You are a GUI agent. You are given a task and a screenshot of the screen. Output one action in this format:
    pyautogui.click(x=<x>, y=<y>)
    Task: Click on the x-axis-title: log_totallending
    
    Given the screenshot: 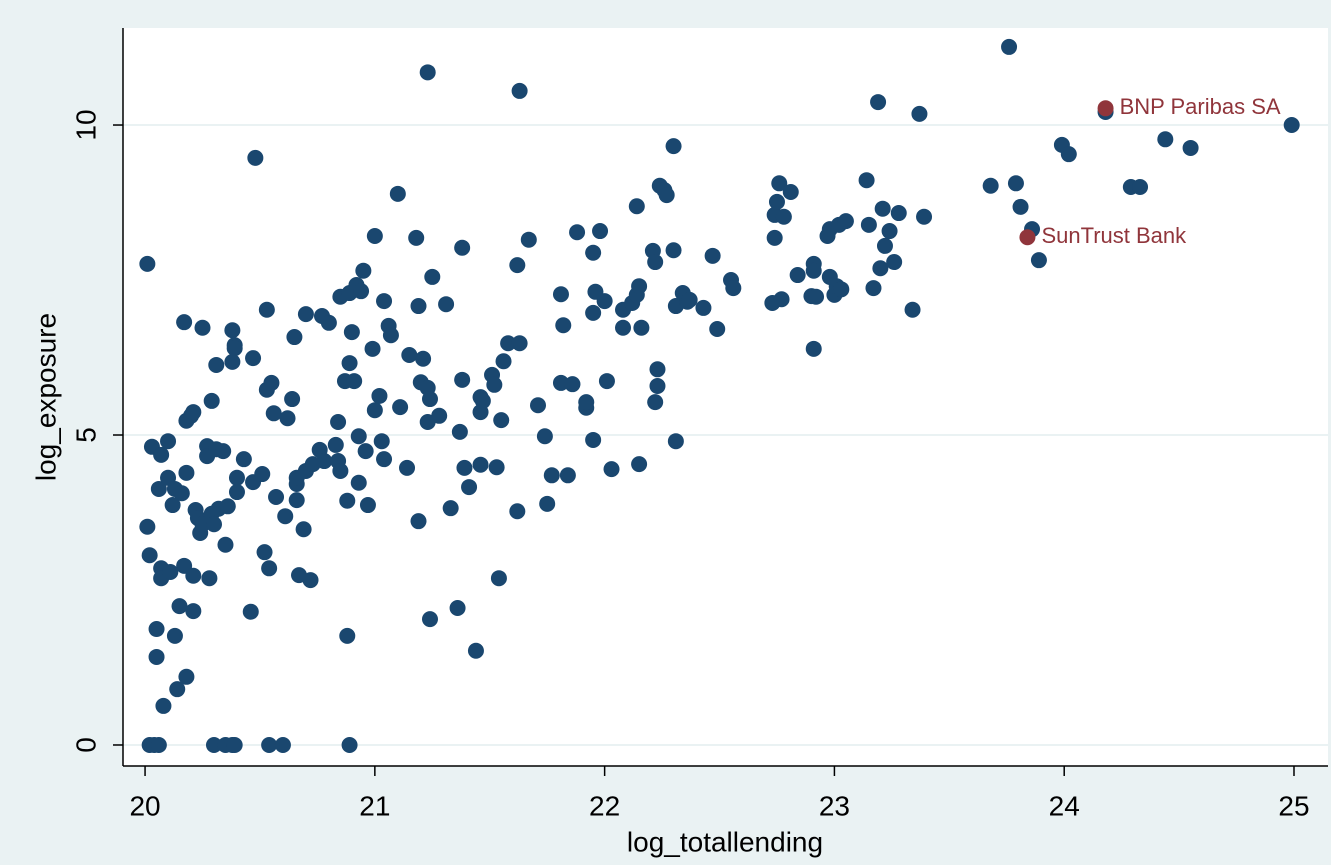 What is the action you would take?
    pyautogui.click(x=725, y=841)
    